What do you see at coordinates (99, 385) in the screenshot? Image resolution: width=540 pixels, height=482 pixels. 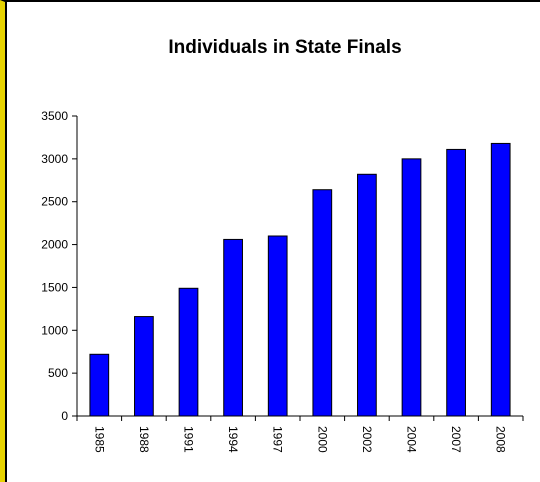 I see `bar-1985` at bounding box center [99, 385].